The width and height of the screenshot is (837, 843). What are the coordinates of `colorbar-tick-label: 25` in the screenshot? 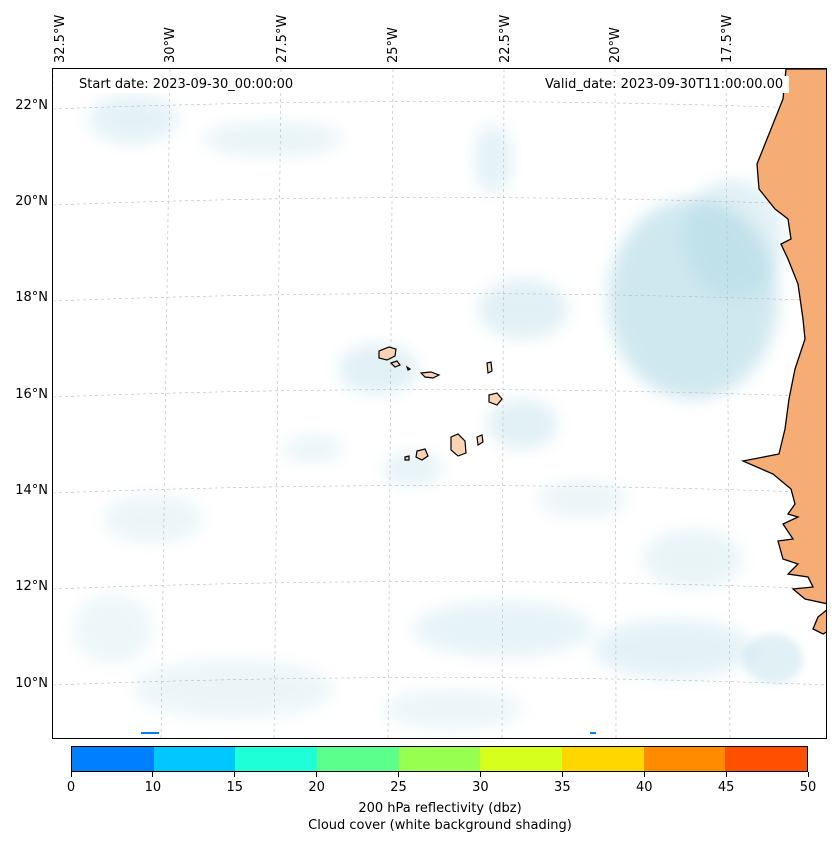 It's located at (398, 787).